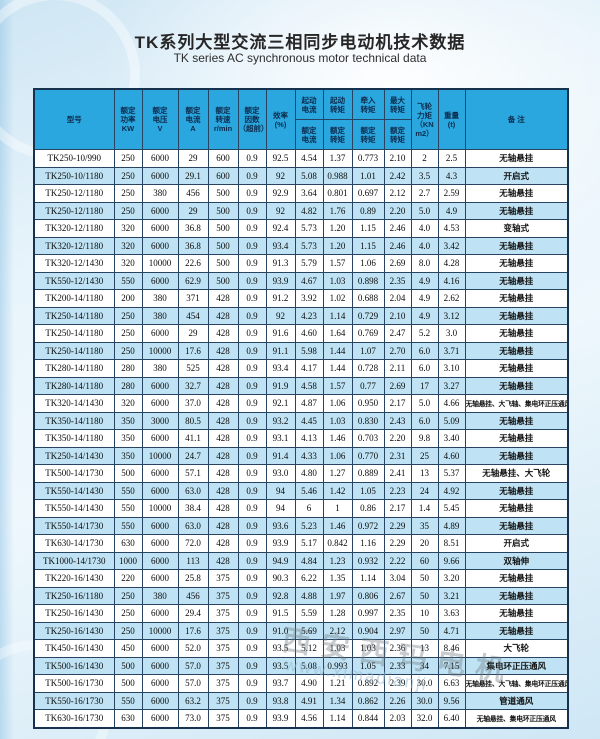 This screenshot has height=739, width=600. Describe the element at coordinates (368, 245) in the screenshot. I see `value-cell: 1.15` at that location.